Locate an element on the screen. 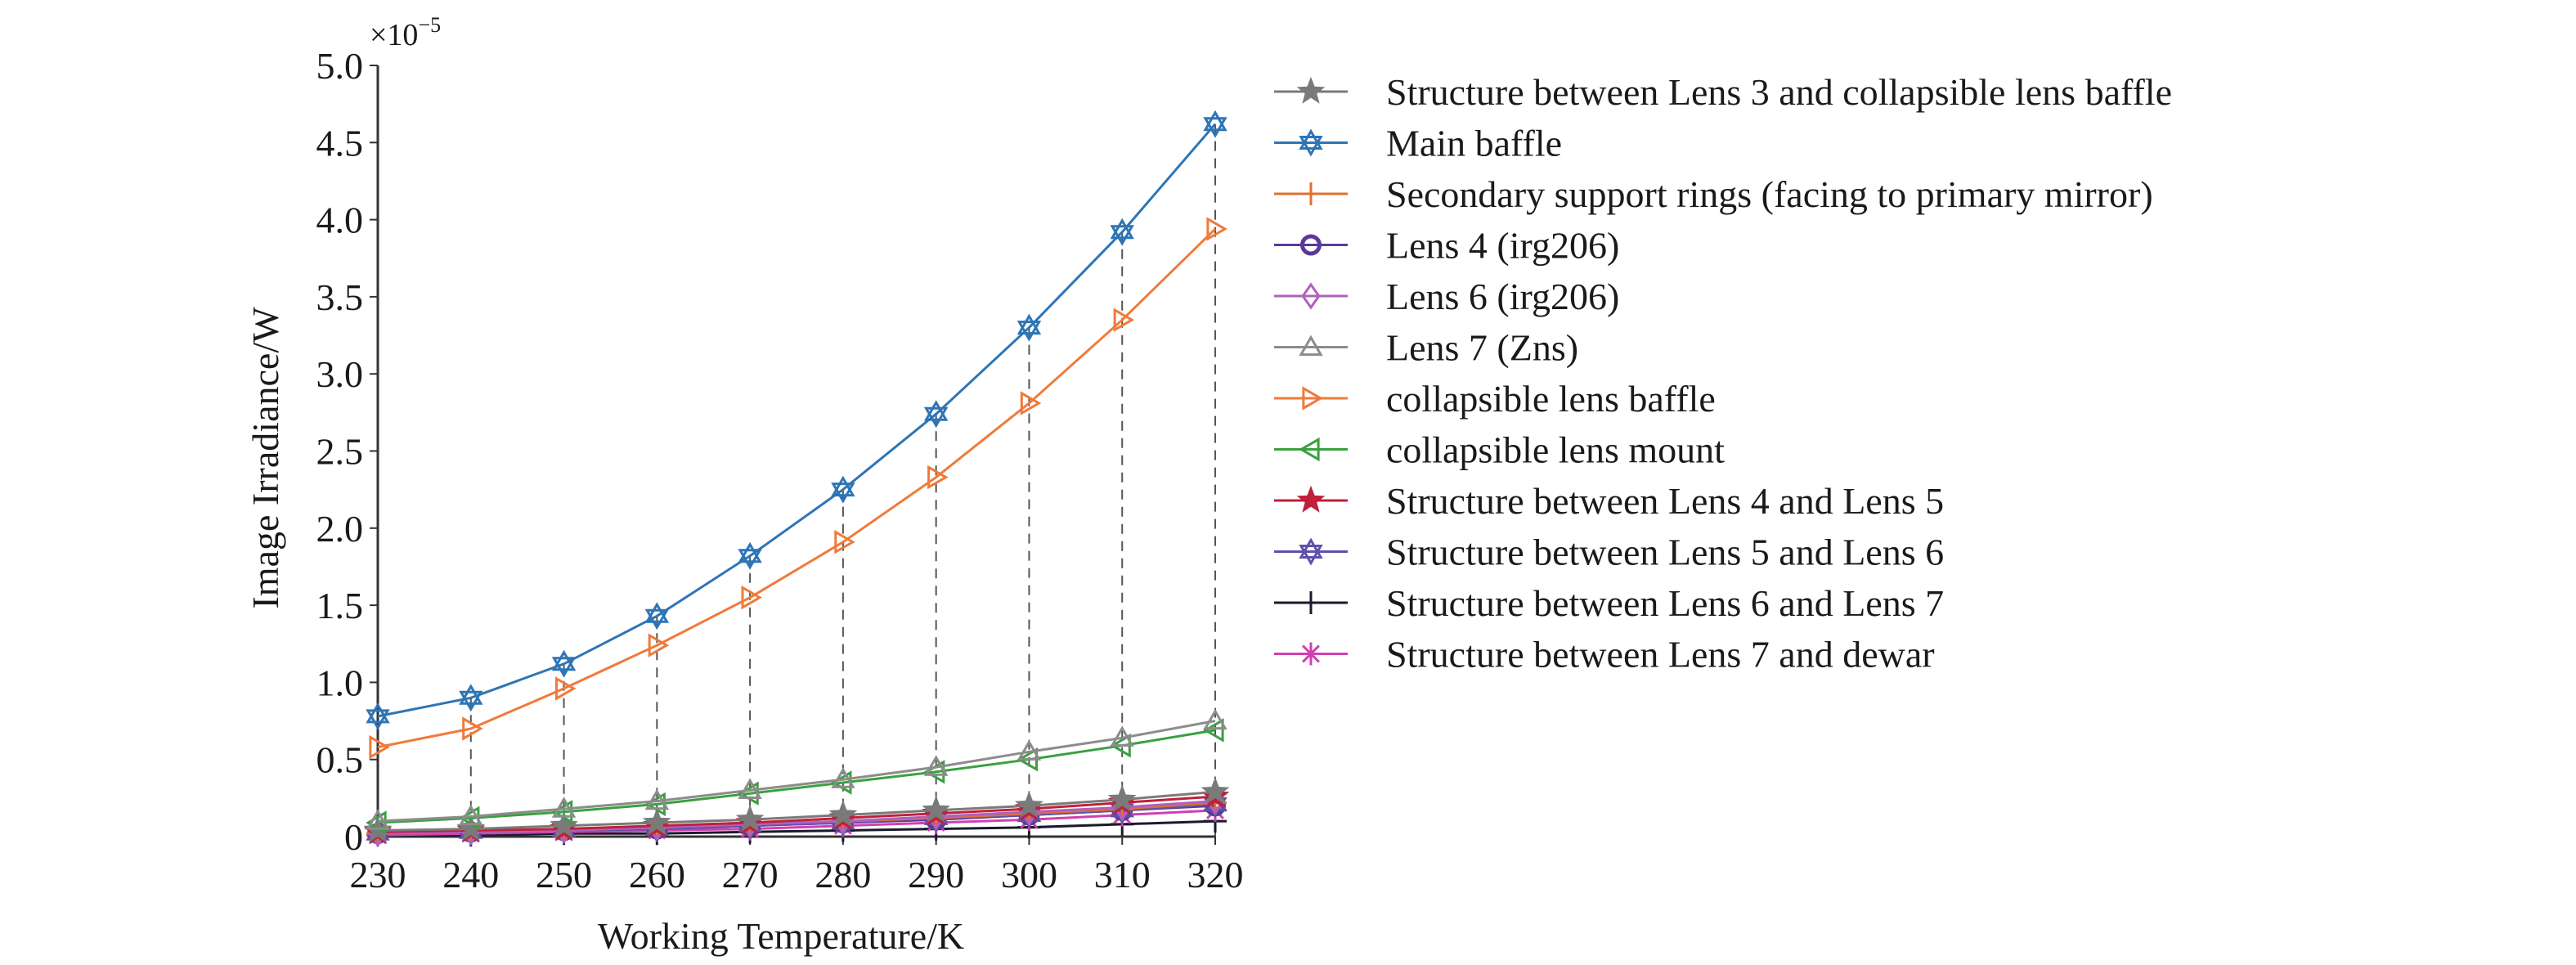 The image size is (2576, 965). legend-item: Main baffle is located at coordinates (1418, 143).